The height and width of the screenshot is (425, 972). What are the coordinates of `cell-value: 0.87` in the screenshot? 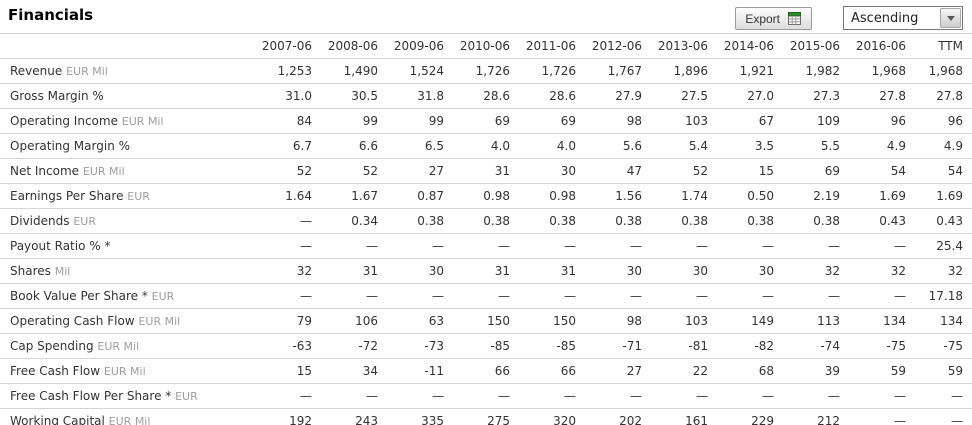 It's located at (411, 196).